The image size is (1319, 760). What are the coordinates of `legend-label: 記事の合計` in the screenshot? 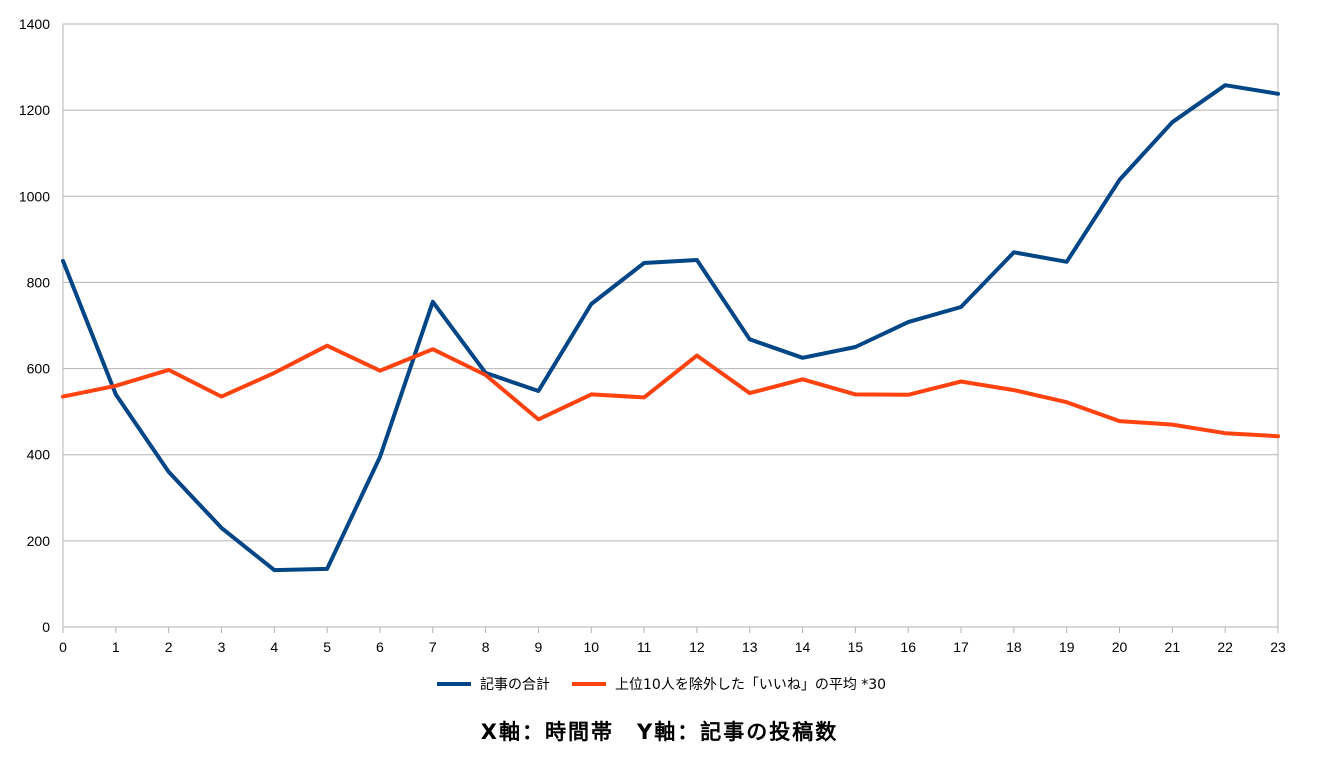 It's located at (515, 684).